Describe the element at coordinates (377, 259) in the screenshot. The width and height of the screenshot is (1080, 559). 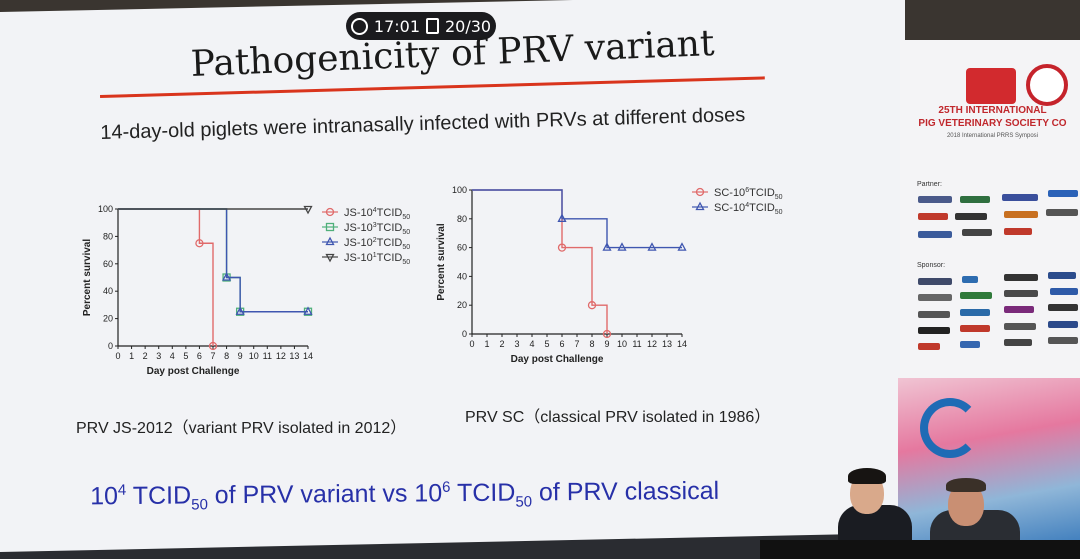
I see `legend-label: JS-101TCID50` at that location.